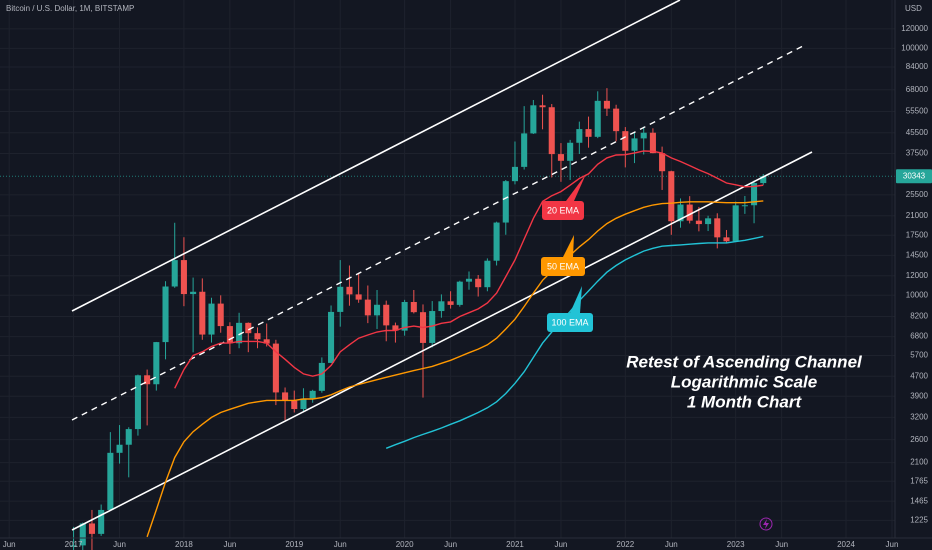 The width and height of the screenshot is (932, 550). I want to click on x-tick-label: 2018, so click(184, 544).